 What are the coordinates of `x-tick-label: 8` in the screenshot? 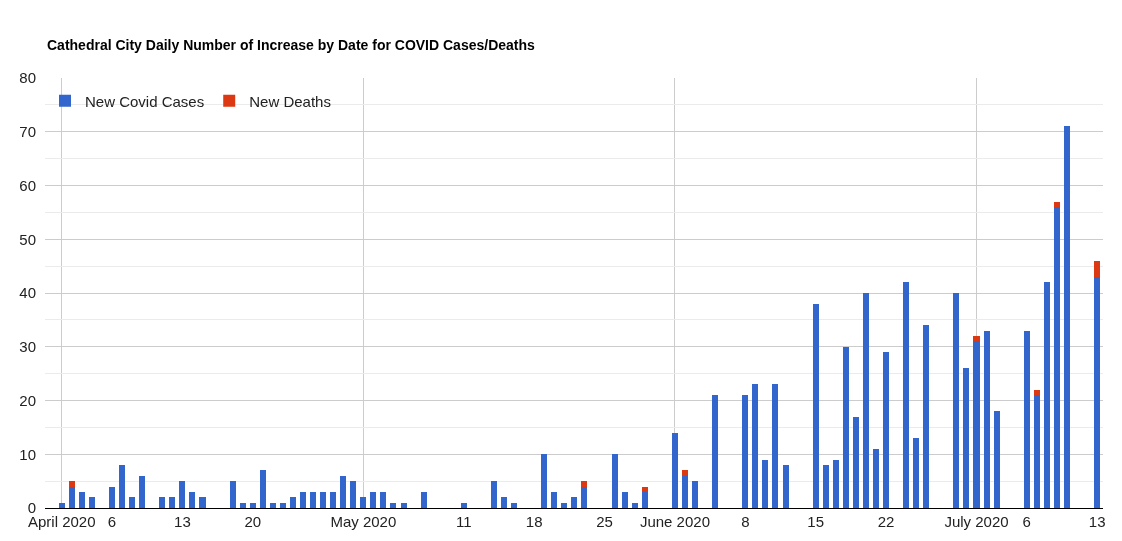 It's located at (745, 521).